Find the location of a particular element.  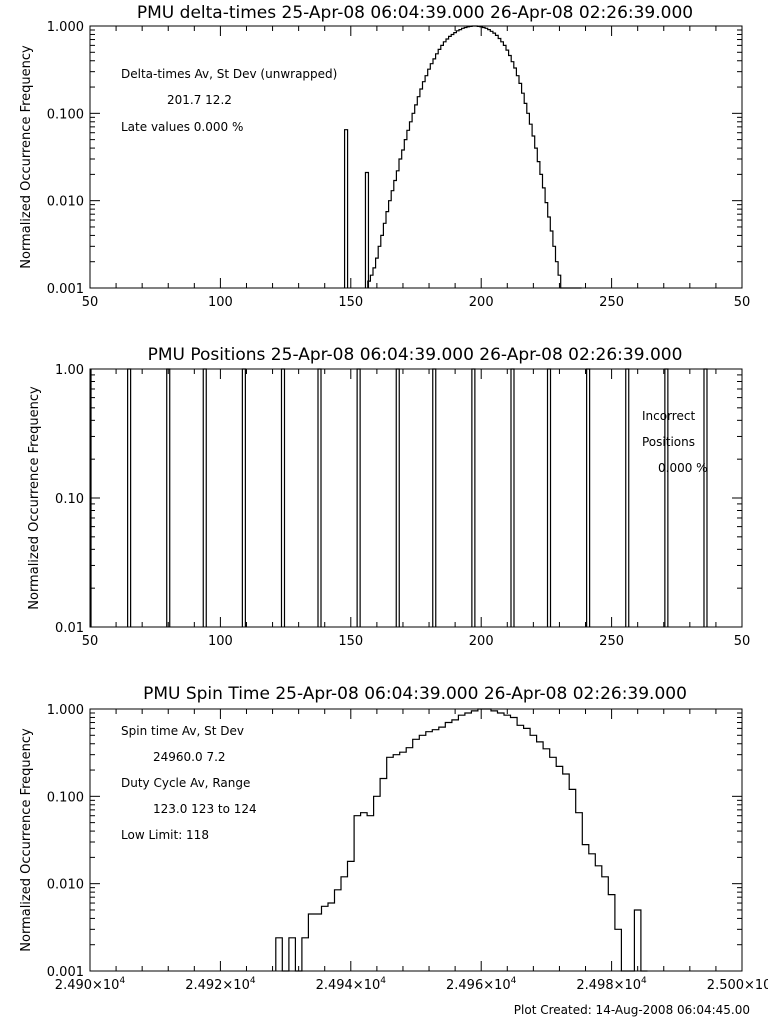

chart-spin-marks is located at coordinates (461, 840).